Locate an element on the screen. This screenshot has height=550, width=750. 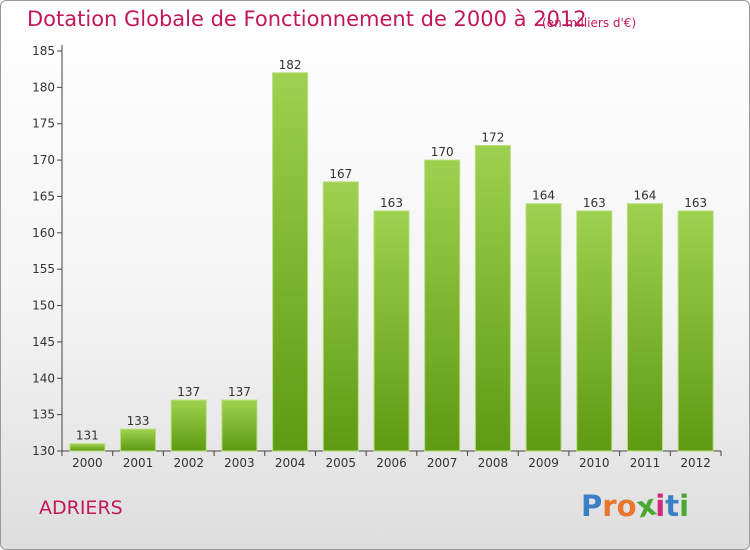
x-tick-label-2002: 2002 is located at coordinates (188, 463).